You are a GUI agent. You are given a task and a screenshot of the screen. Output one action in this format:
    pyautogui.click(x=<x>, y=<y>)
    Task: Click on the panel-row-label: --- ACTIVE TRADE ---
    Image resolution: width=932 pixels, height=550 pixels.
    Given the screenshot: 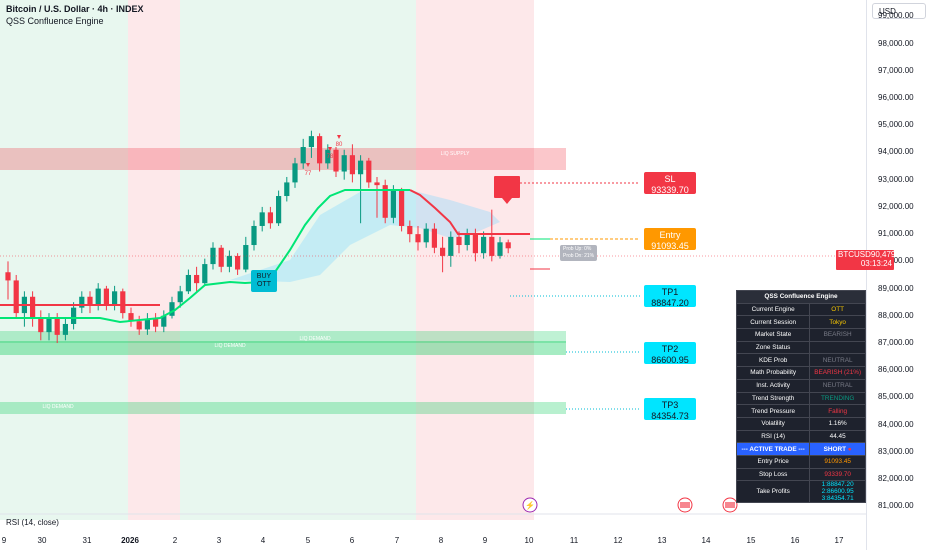 What is the action you would take?
    pyautogui.click(x=773, y=449)
    